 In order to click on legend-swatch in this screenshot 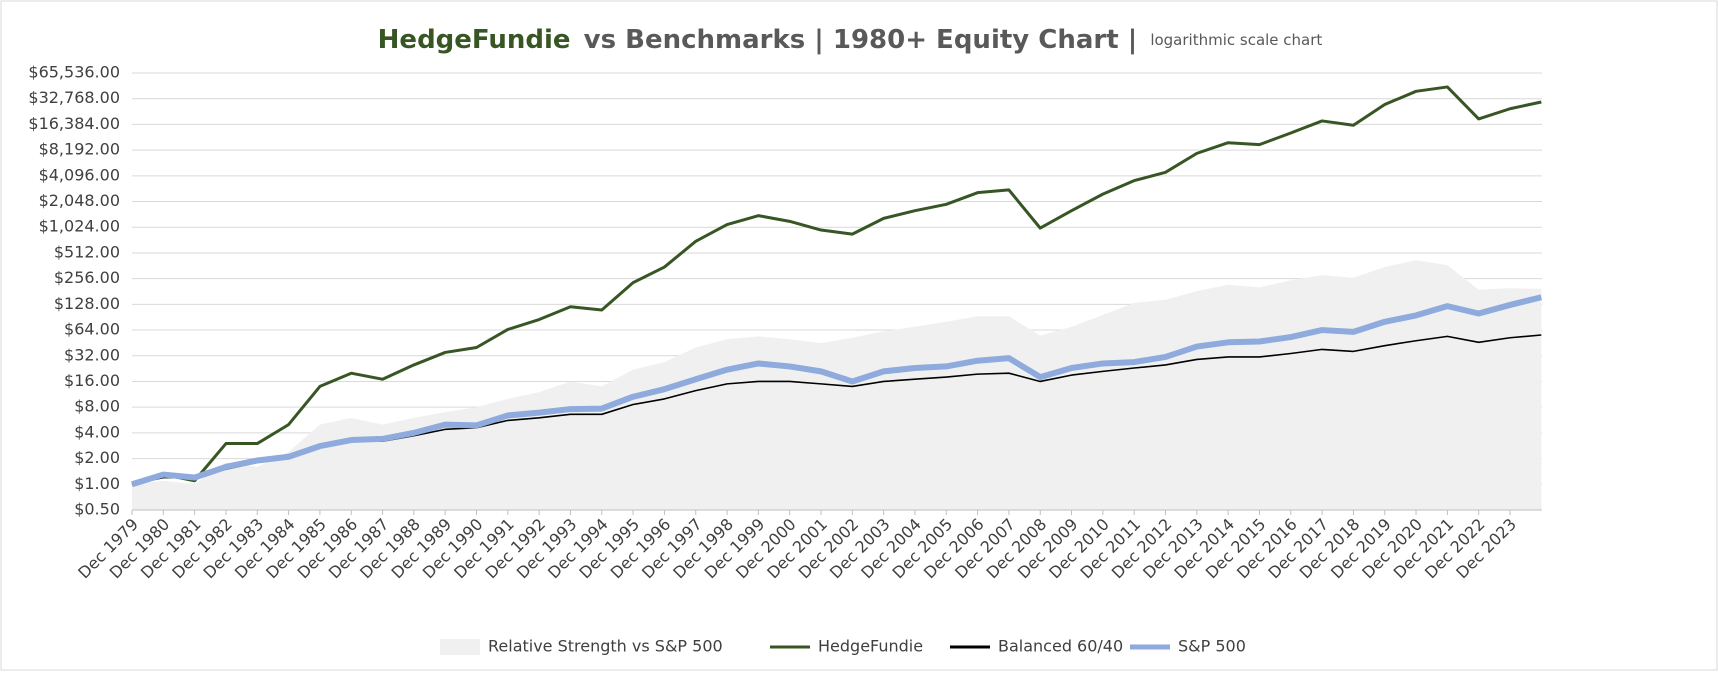, I will do `click(460, 647)`.